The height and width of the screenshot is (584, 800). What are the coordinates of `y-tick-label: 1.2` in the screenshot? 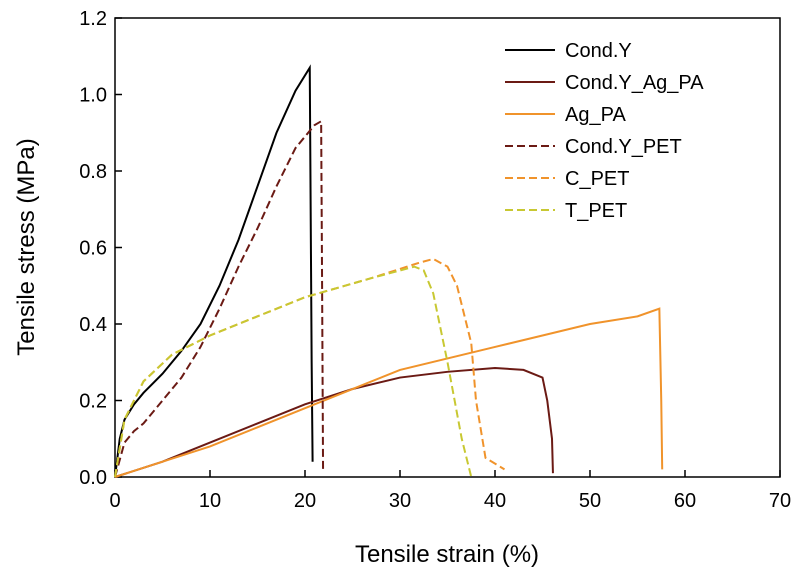 It's located at (93, 19).